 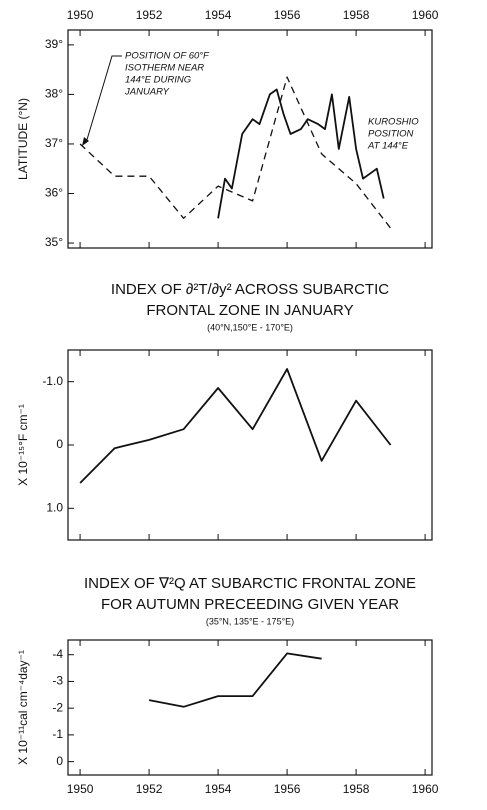 I want to click on y-tick-label: 39°, so click(x=54, y=44).